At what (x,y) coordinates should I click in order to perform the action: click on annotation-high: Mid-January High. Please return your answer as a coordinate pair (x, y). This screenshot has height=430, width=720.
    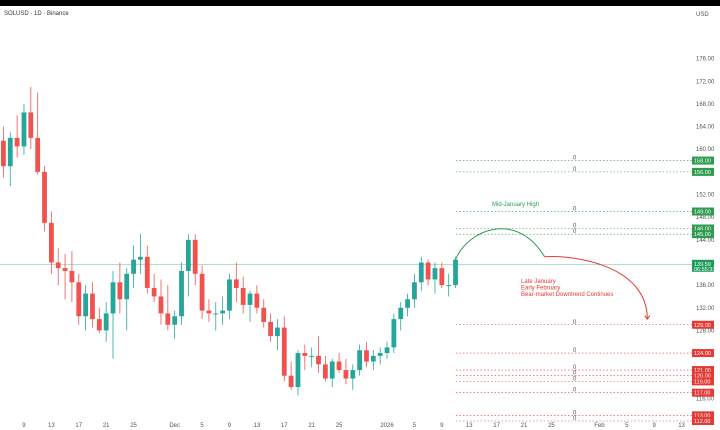
    Looking at the image, I should click on (515, 205).